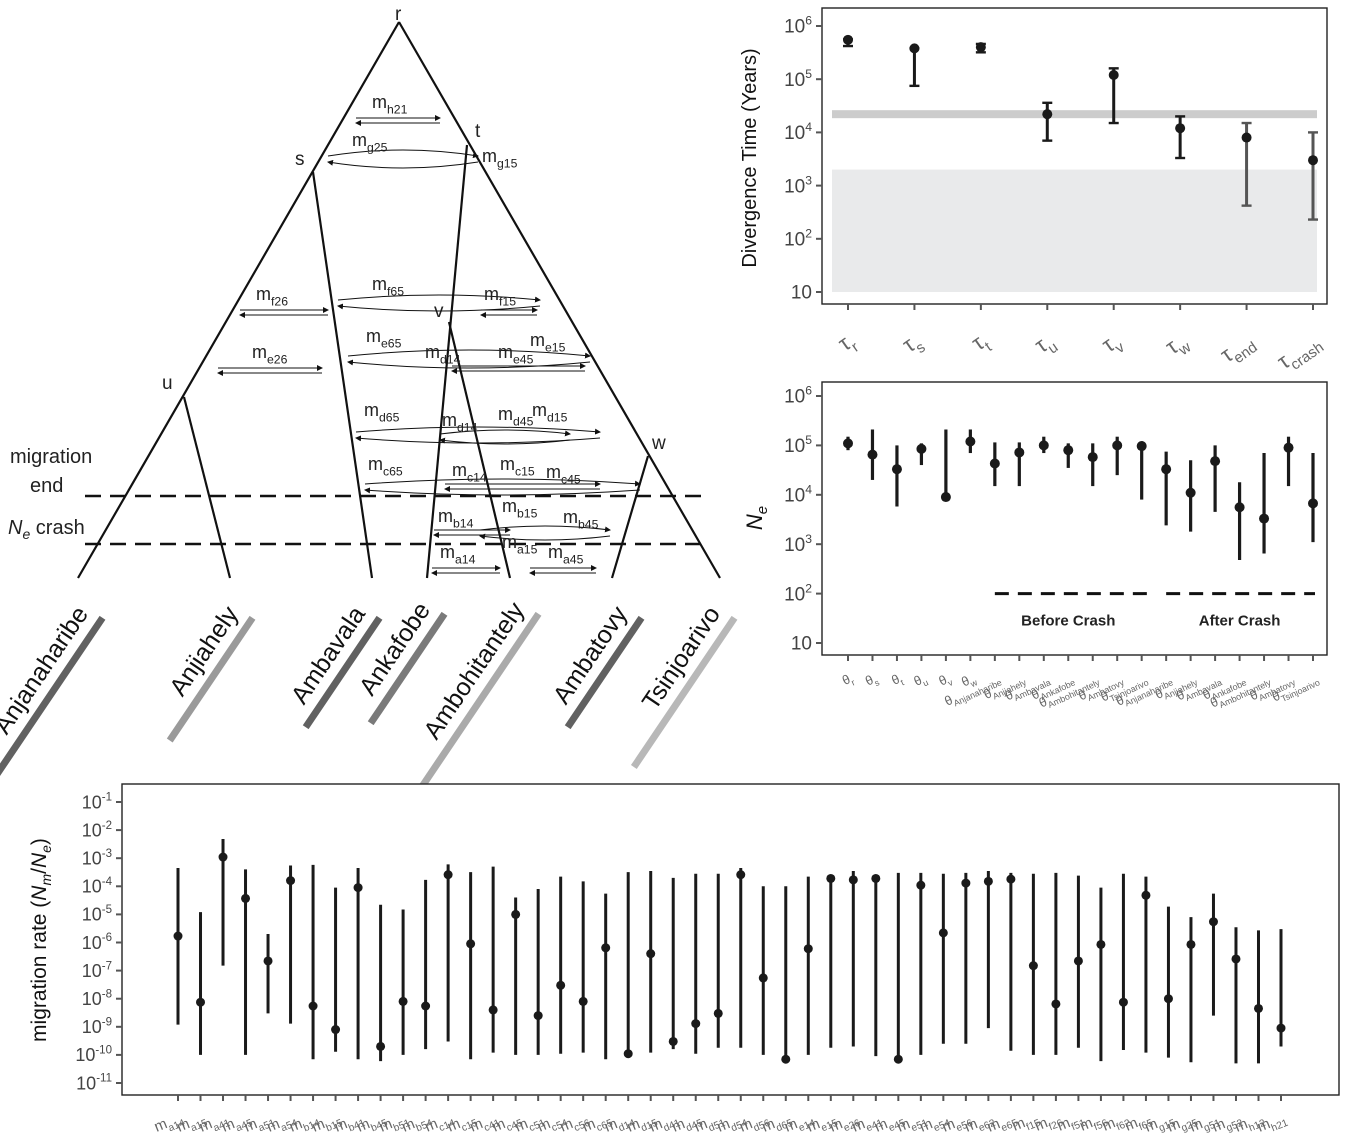 Image resolution: width=1352 pixels, height=1143 pixels. What do you see at coordinates (94, 1083) in the screenshot?
I see `y-tick-label: 10⁻¹¹` at bounding box center [94, 1083].